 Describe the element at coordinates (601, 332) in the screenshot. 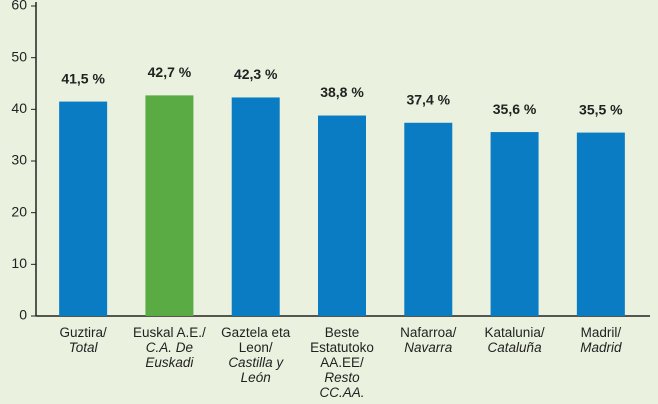

I see `category-name: Madril/` at that location.